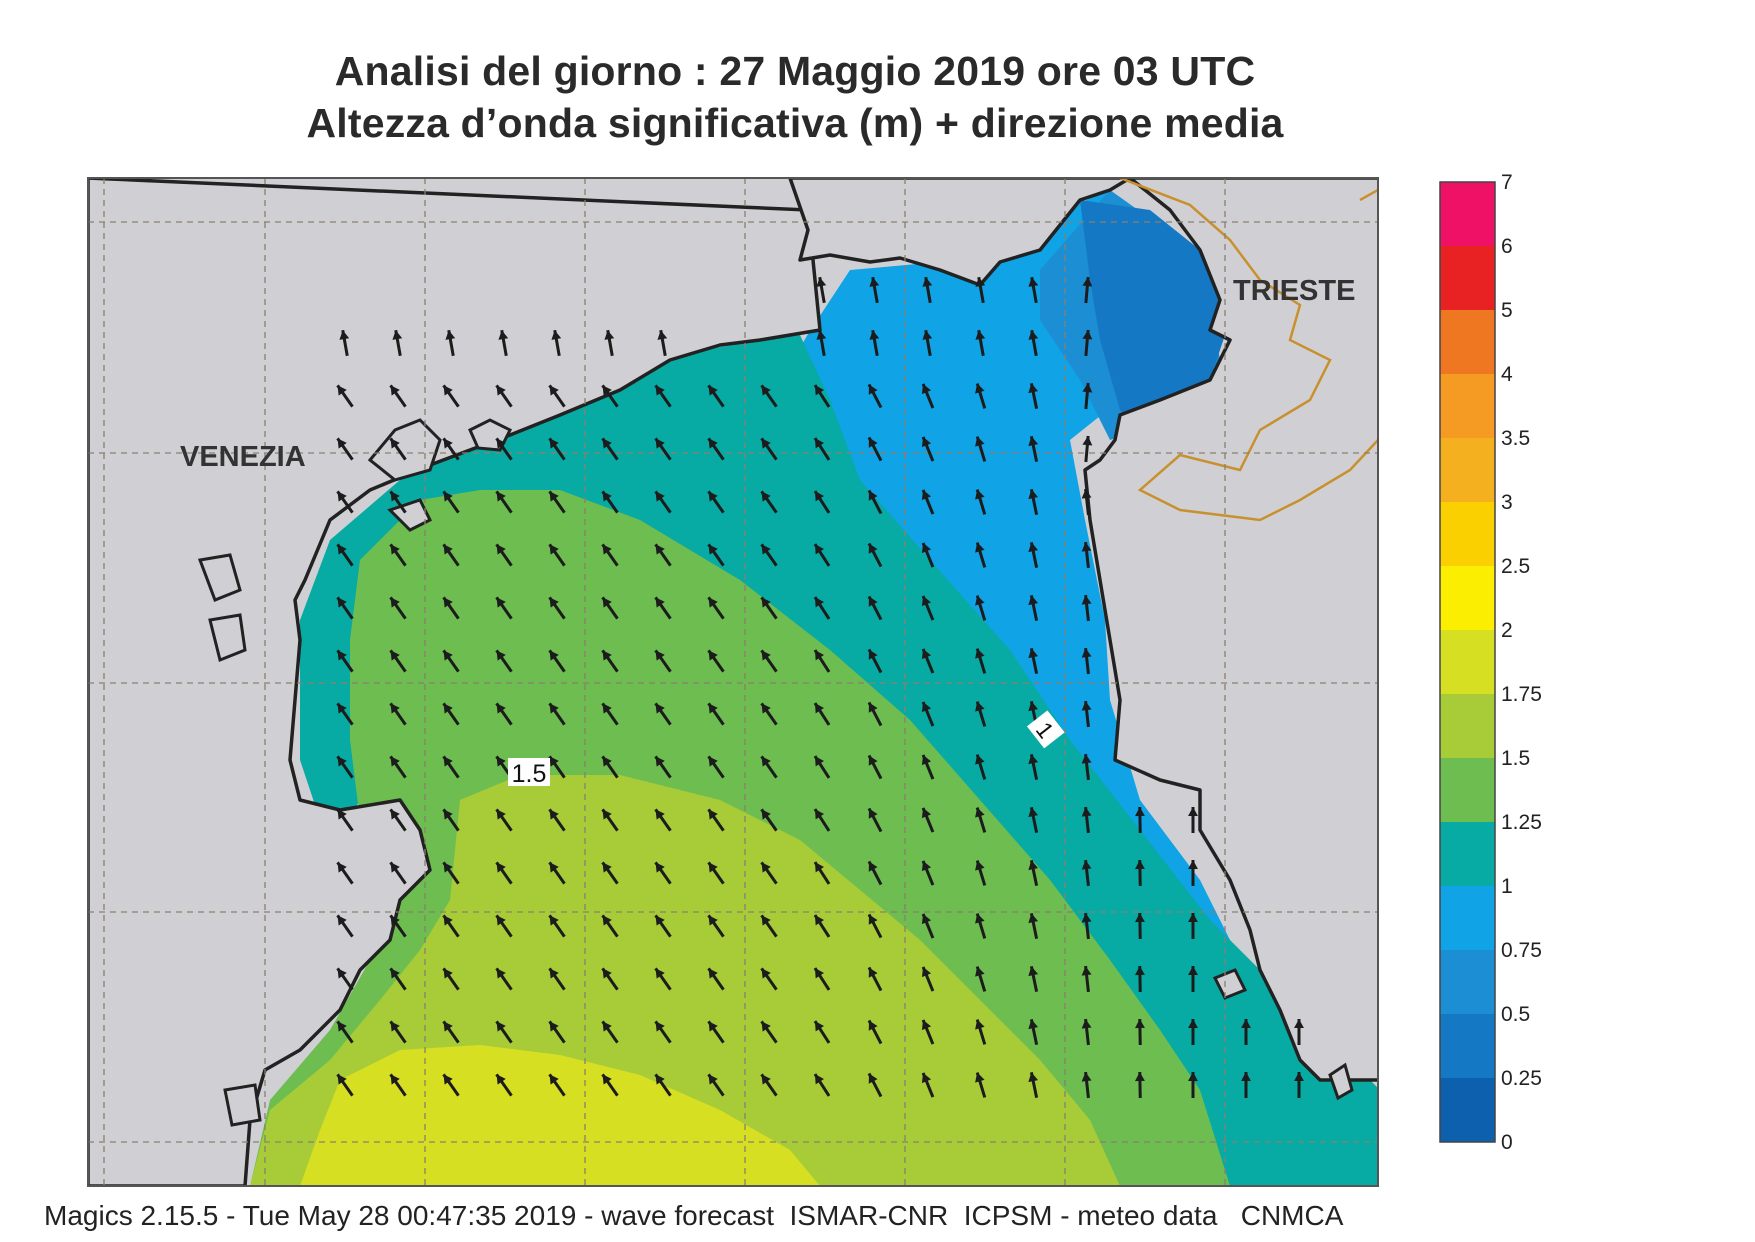 The image size is (1755, 1242). Describe the element at coordinates (1507, 502) in the screenshot. I see `colorbar-tick-label: 3` at that location.